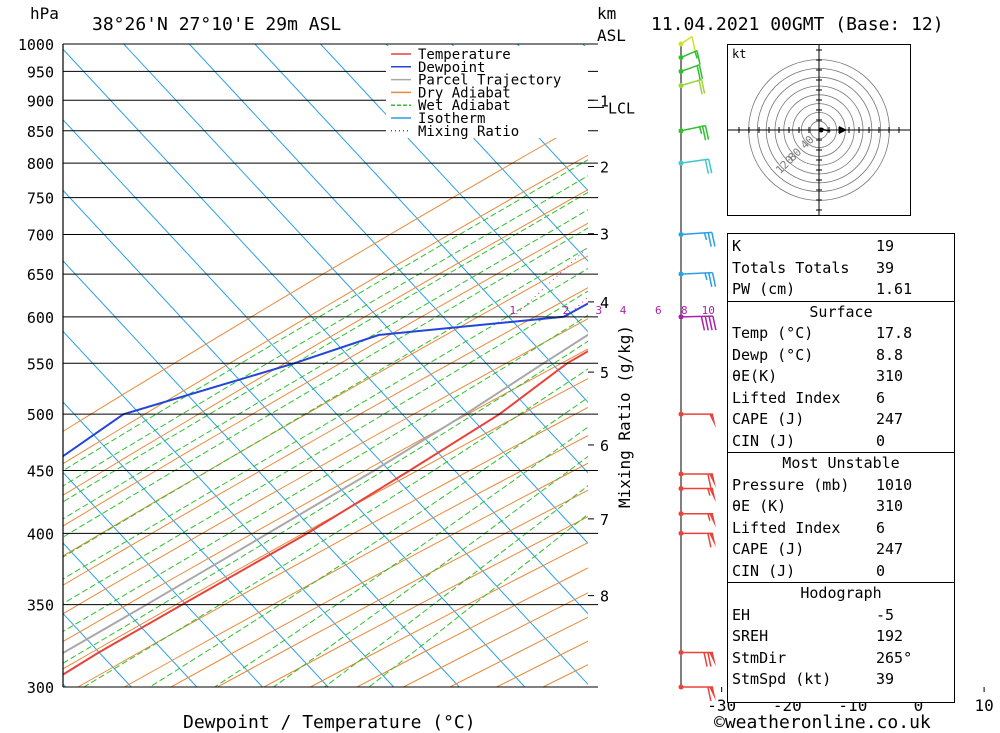 The image size is (1000, 733). Describe the element at coordinates (621, 108) in the screenshot. I see `lcl-label: LCL` at that location.